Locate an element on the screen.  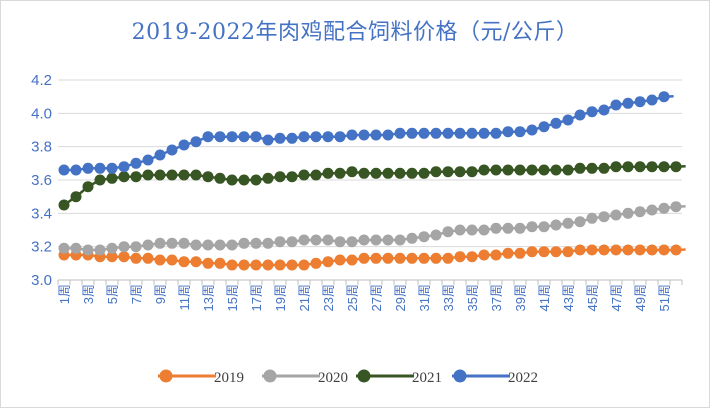
x-tick-label: 7周 is located at coordinates (136, 294).